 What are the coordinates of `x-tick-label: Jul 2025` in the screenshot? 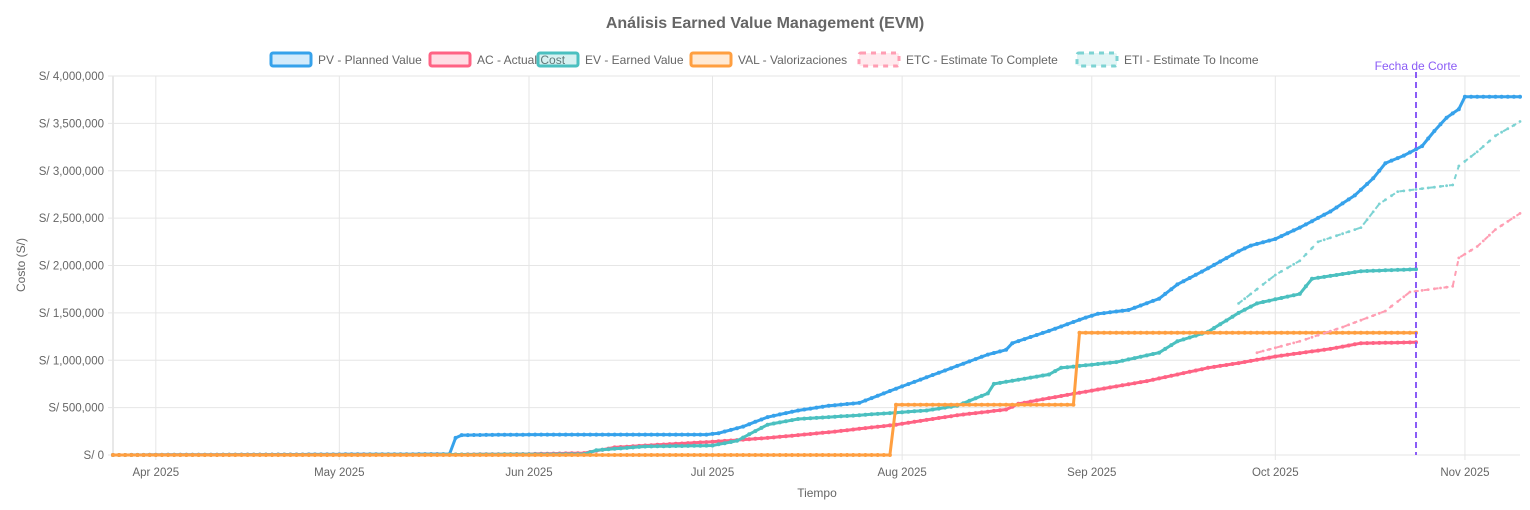 It's located at (712, 473).